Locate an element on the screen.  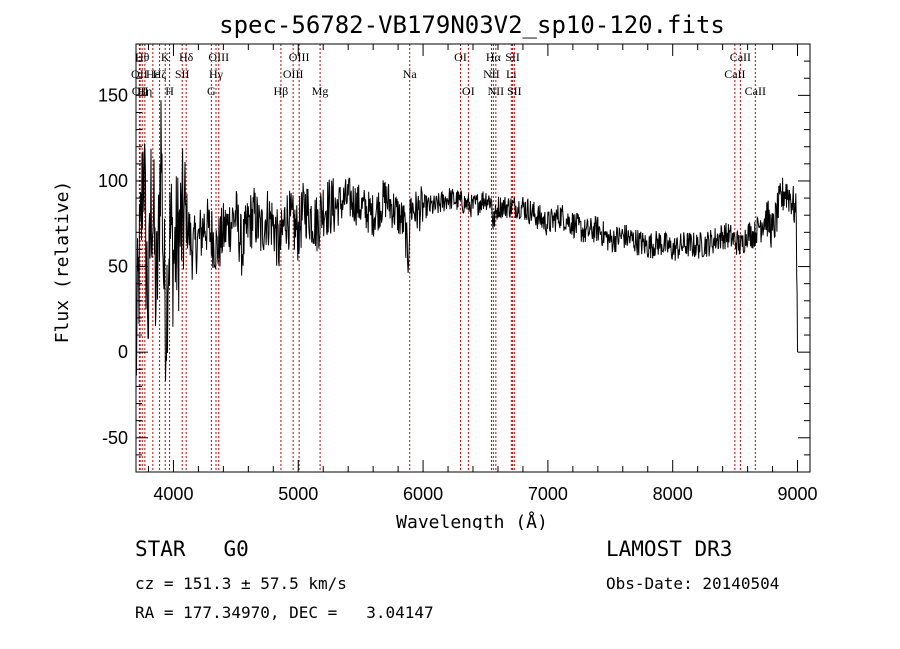
x-tick-label: 6000 is located at coordinates (423, 494).